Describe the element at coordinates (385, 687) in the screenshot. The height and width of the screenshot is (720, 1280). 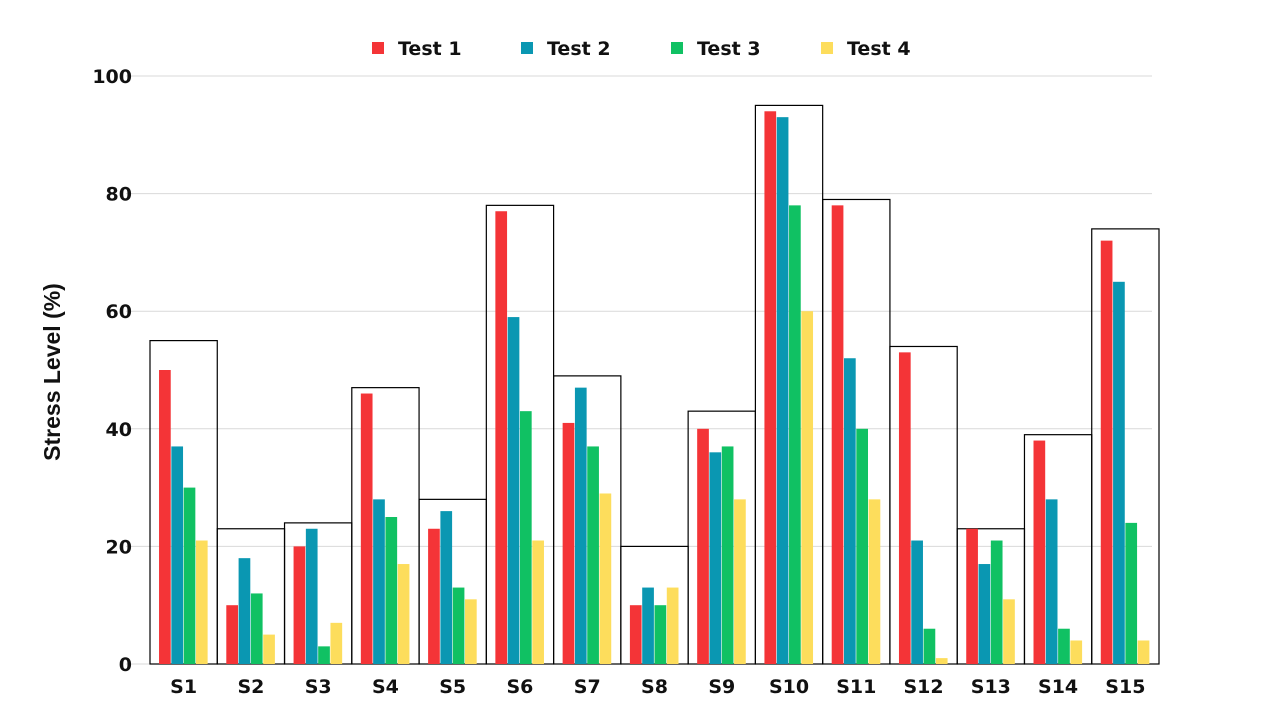
I see `x-tick-label-S4: S4` at that location.